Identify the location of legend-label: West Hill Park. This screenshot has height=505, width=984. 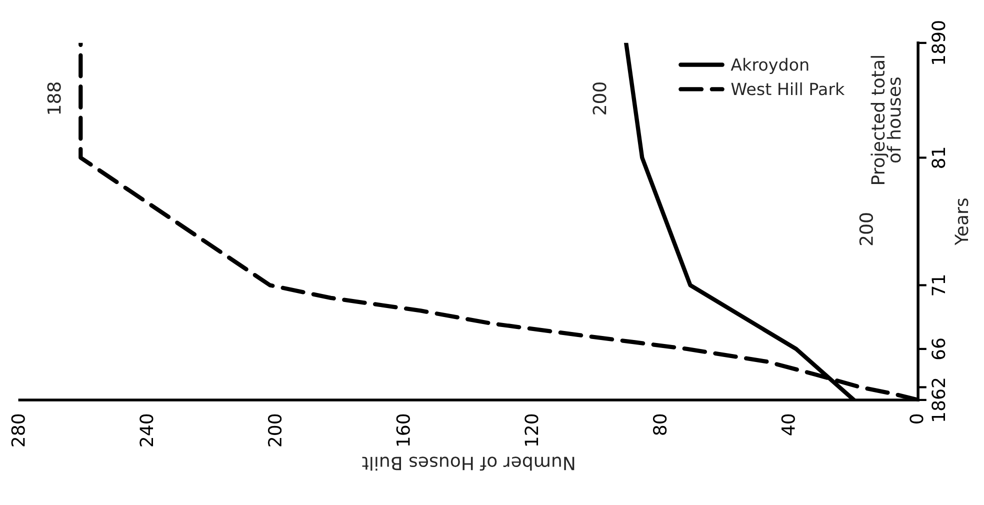
(788, 89).